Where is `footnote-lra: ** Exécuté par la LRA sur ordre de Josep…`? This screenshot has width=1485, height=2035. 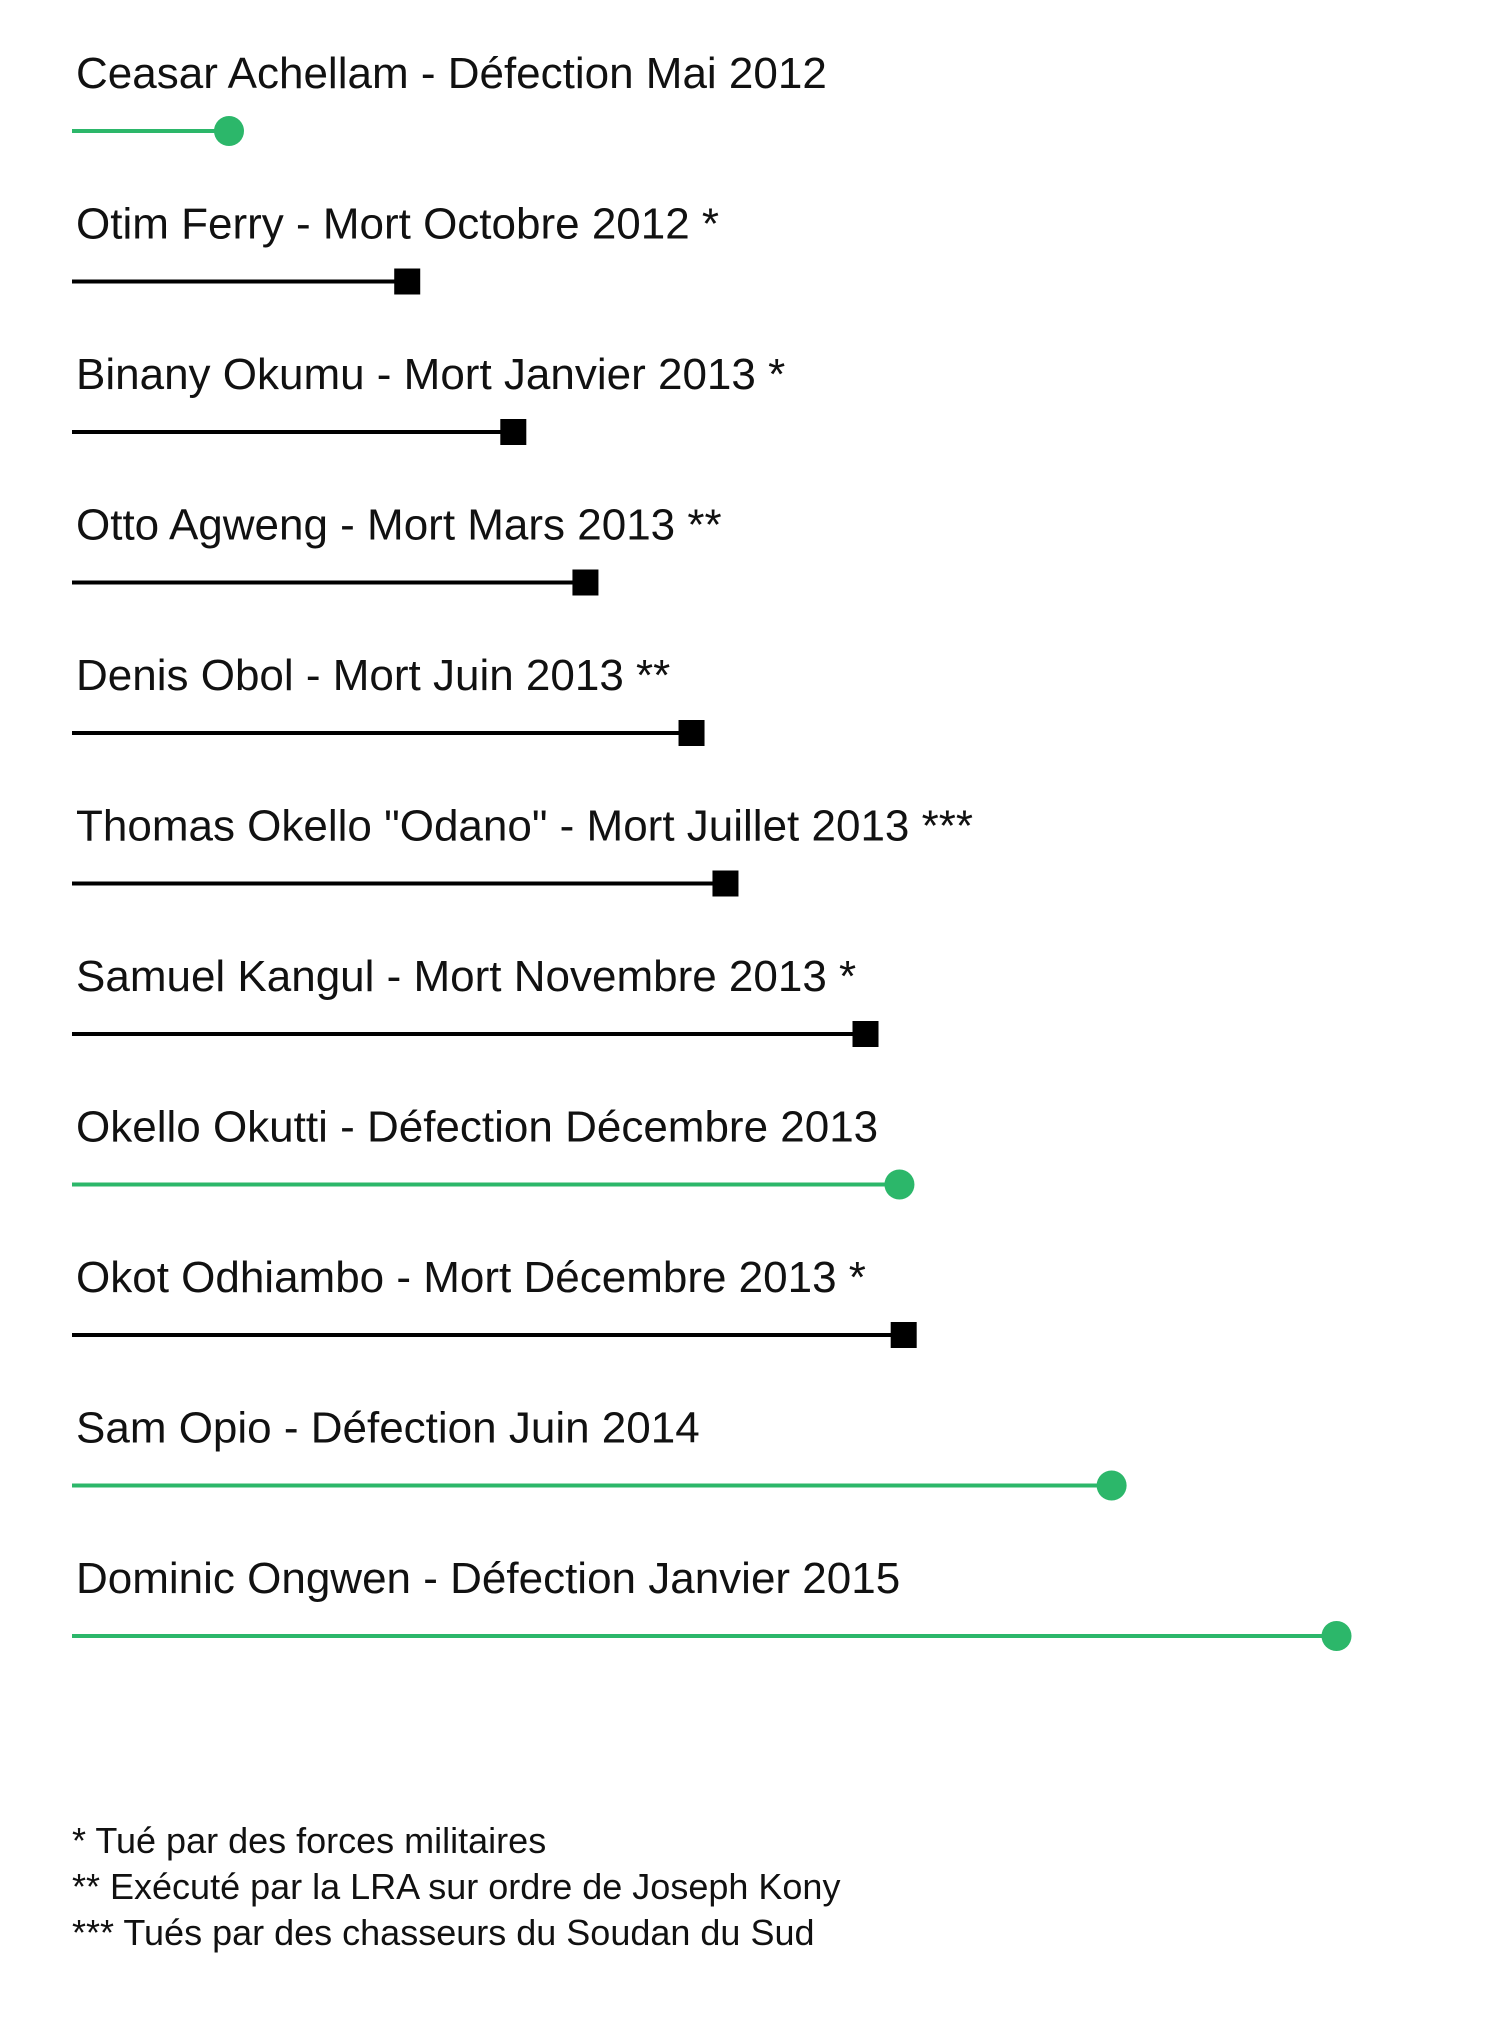 footnote-lra: ** Exécuté par la LRA sur ordre de Josep… is located at coordinates (456, 1886).